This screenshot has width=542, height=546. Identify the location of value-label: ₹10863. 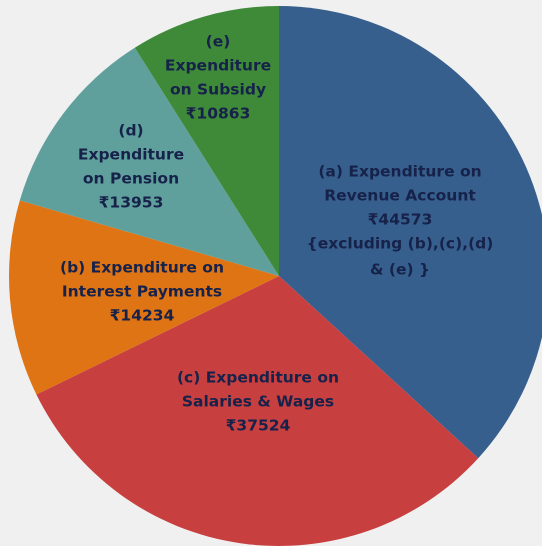
(218, 114).